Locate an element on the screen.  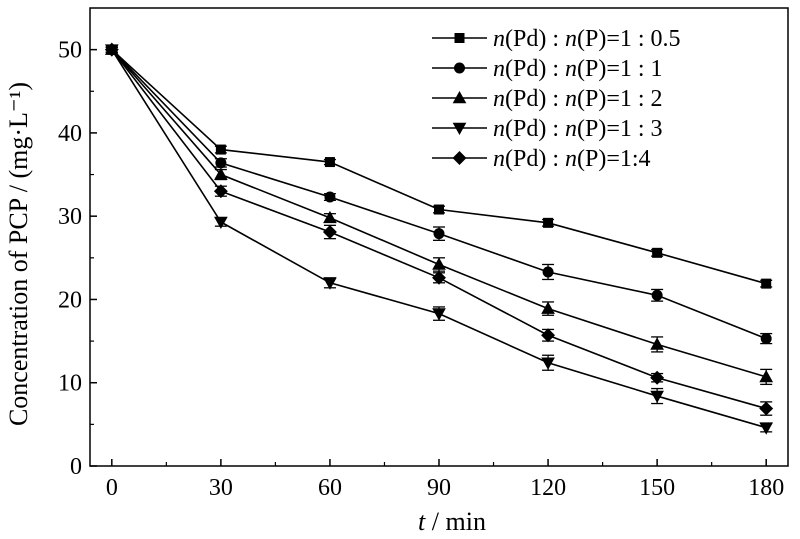
legend-entry: n(Pd) : n(P)=1 : 2 is located at coordinates (547, 99).